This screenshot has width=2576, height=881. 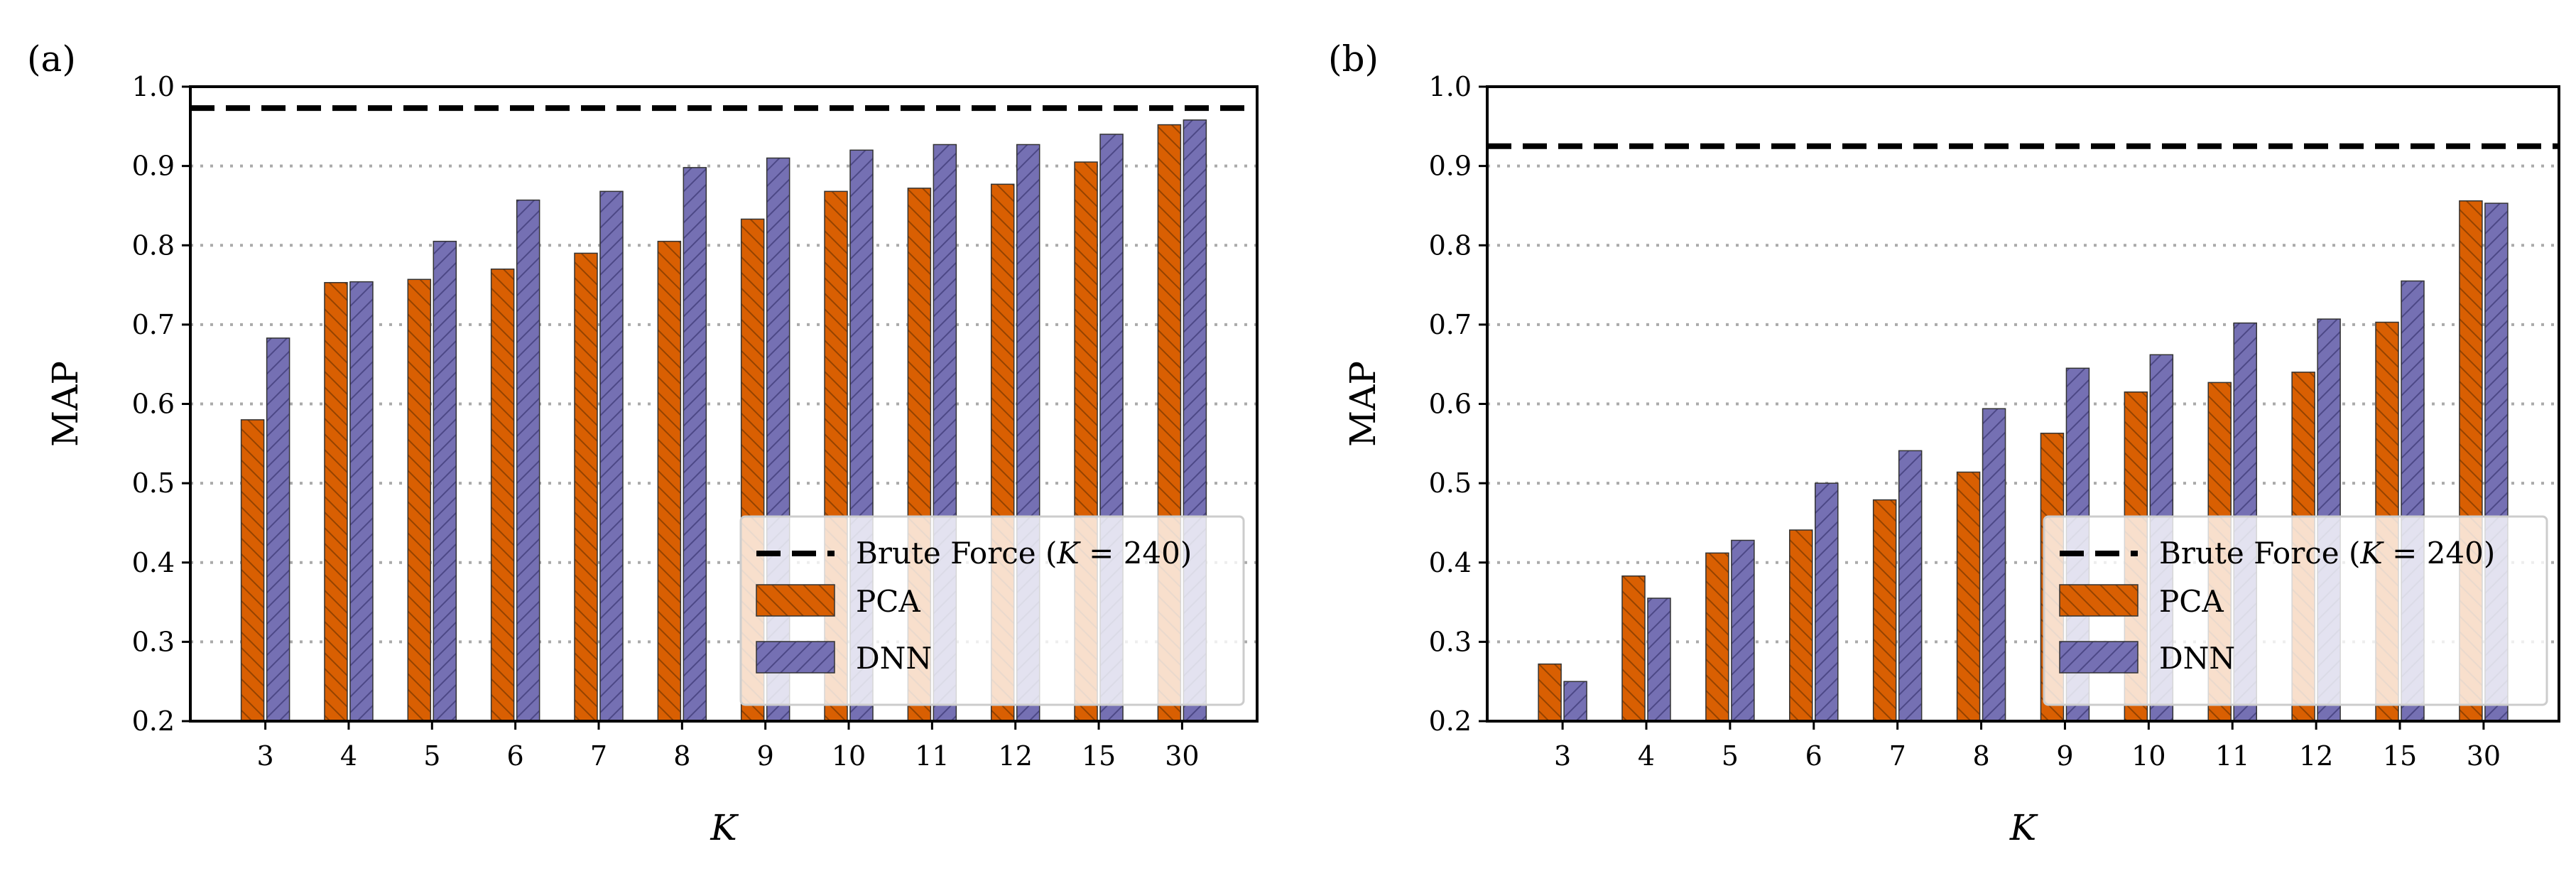 What do you see at coordinates (153, 404) in the screenshot?
I see `y-tick-label: 0.6` at bounding box center [153, 404].